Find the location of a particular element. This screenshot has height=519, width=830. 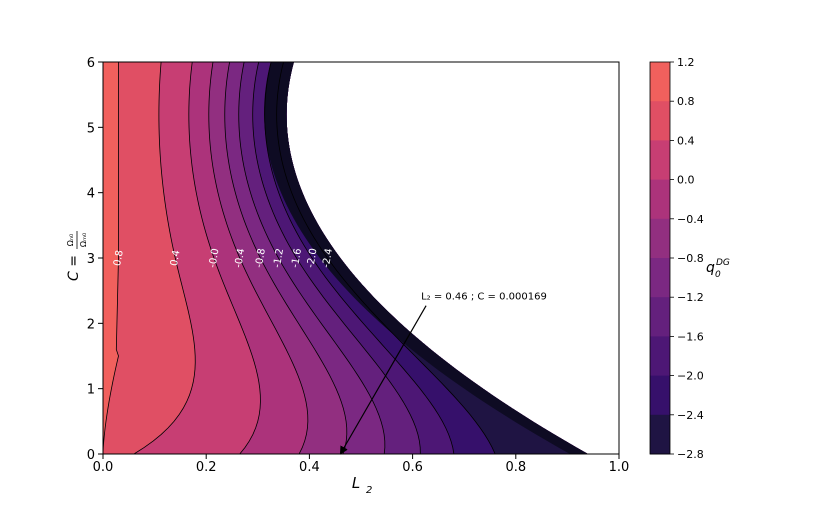

contour-label: -0.4 is located at coordinates (240, 258).